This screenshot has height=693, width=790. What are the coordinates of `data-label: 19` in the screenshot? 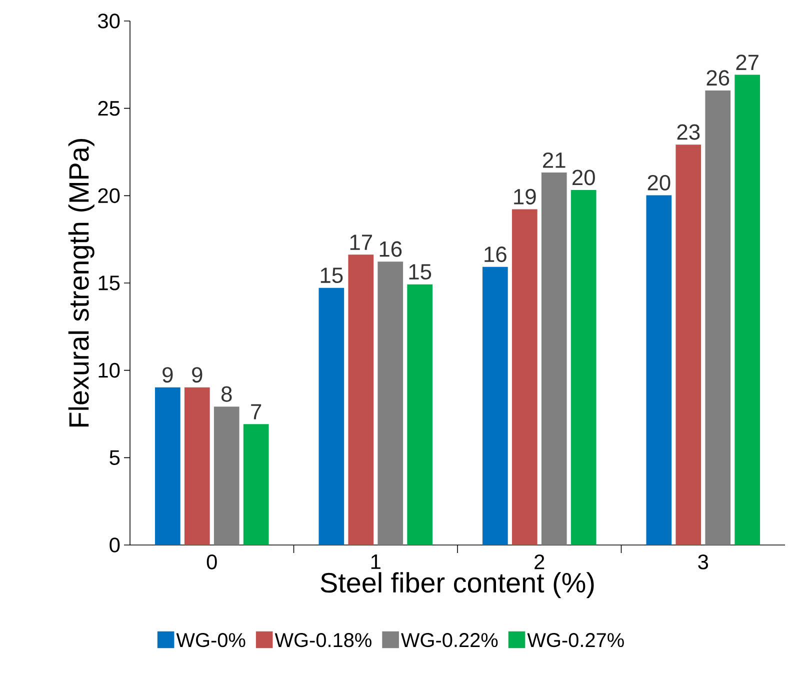 It's located at (525, 196).